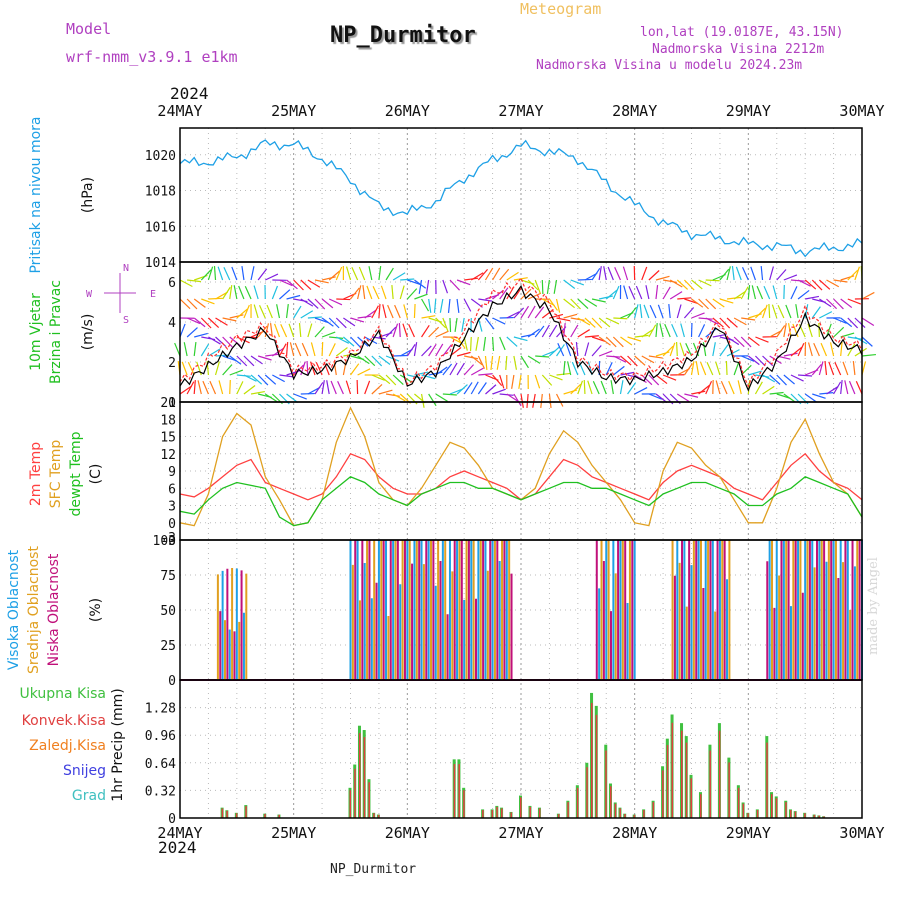 This screenshot has height=900, width=900. What do you see at coordinates (160, 736) in the screenshot?
I see `y-tick-label: 0.96` at bounding box center [160, 736].